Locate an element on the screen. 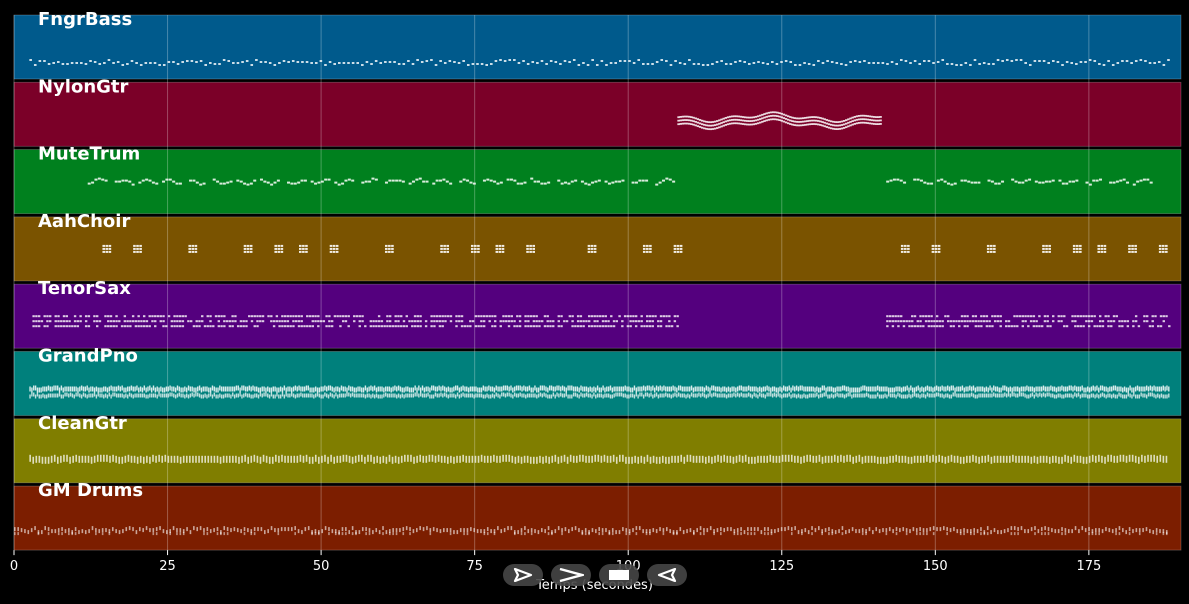 This screenshot has height=604, width=1189. rewind-button is located at coordinates (667, 575).